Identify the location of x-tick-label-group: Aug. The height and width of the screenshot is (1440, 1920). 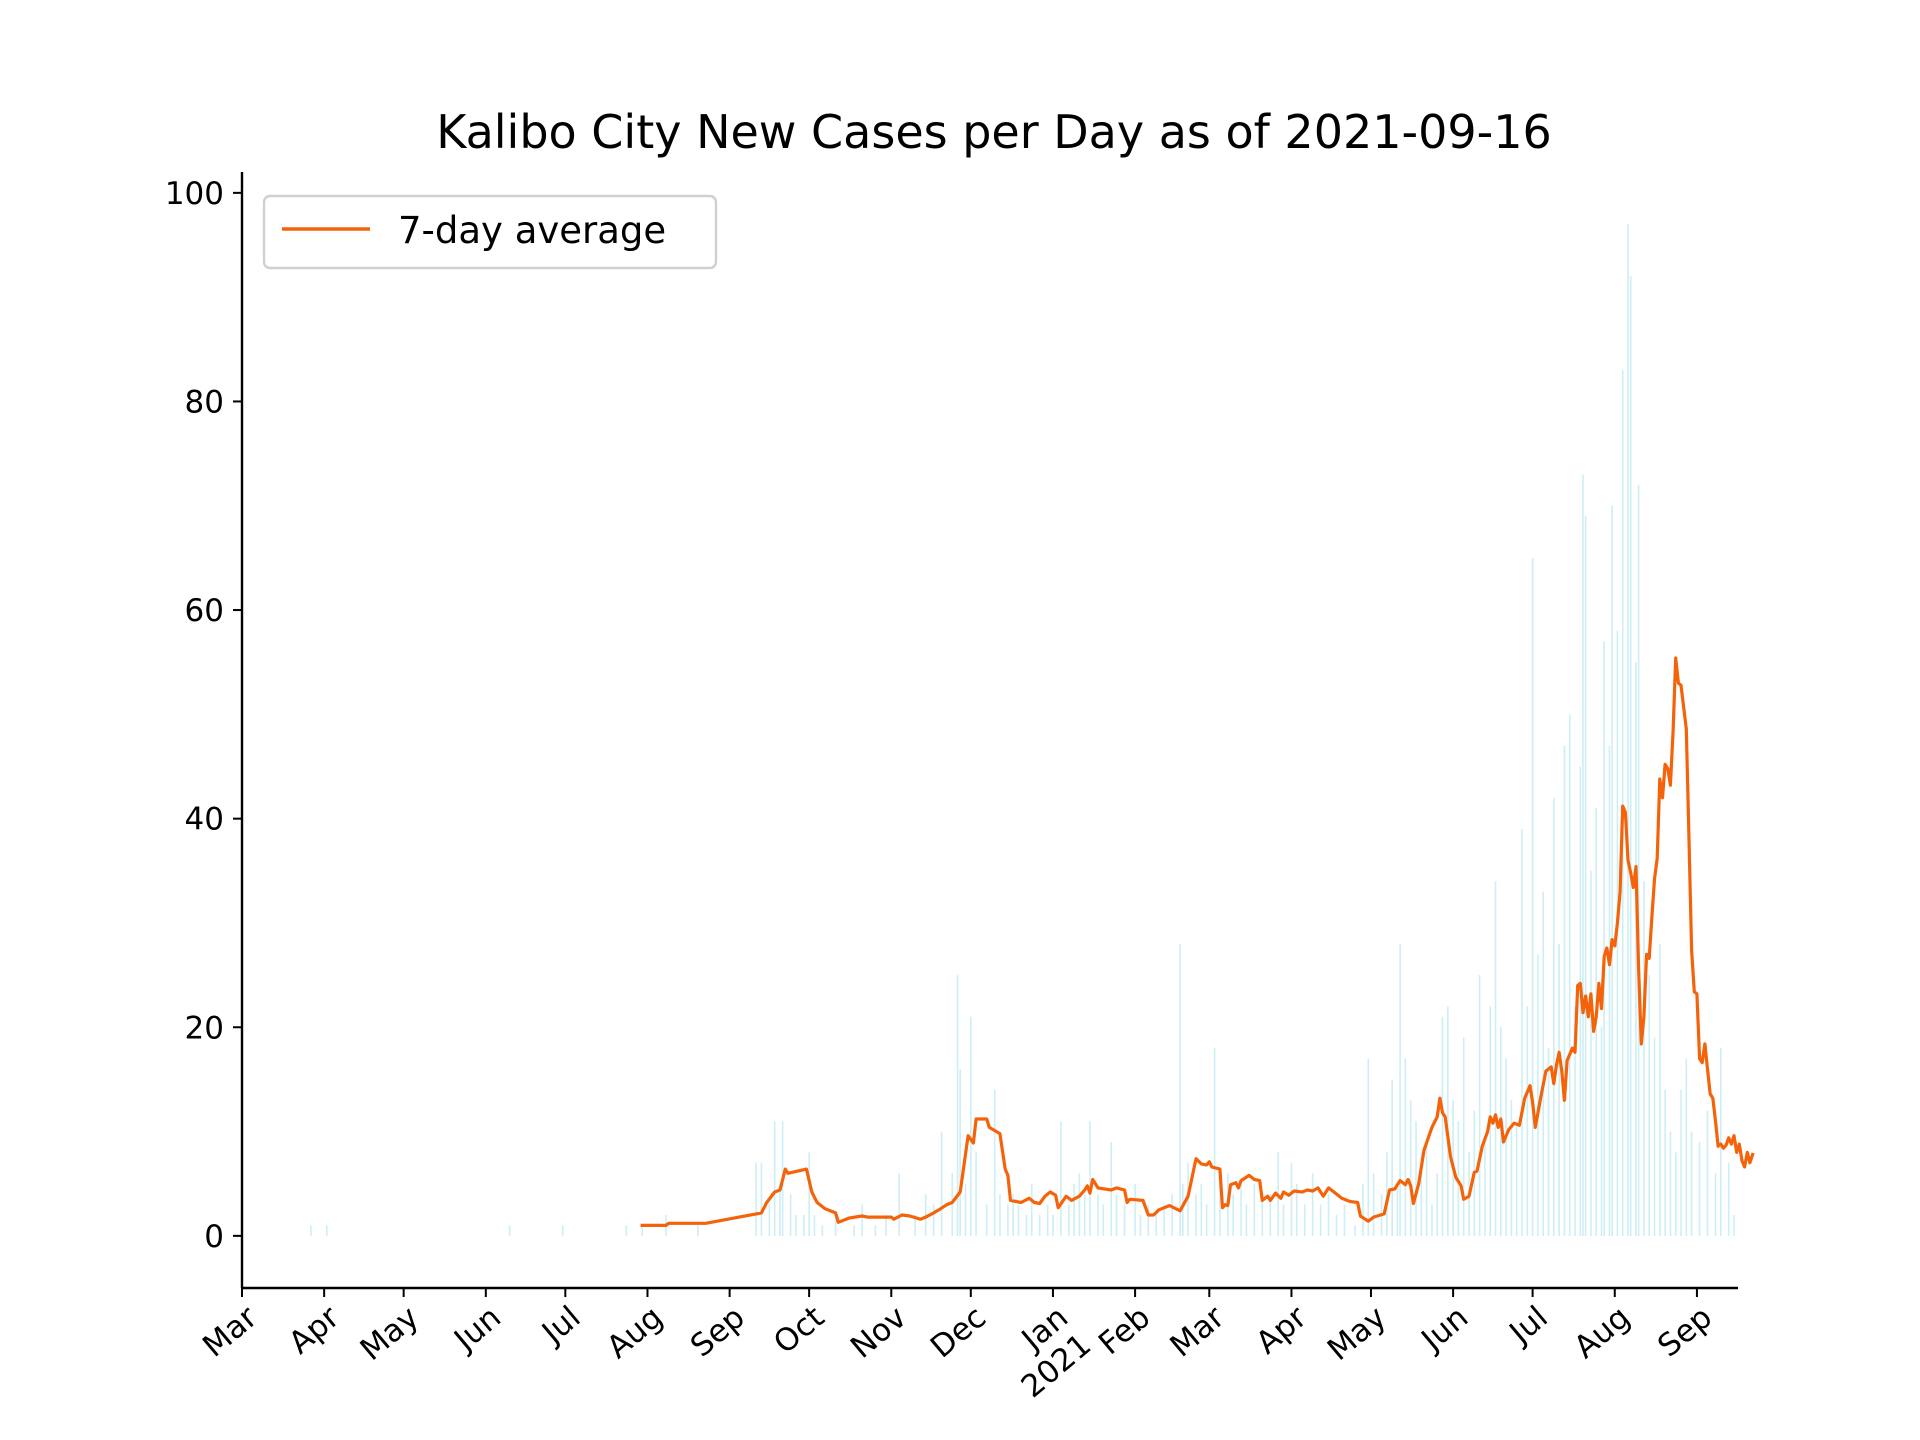
(635, 1332).